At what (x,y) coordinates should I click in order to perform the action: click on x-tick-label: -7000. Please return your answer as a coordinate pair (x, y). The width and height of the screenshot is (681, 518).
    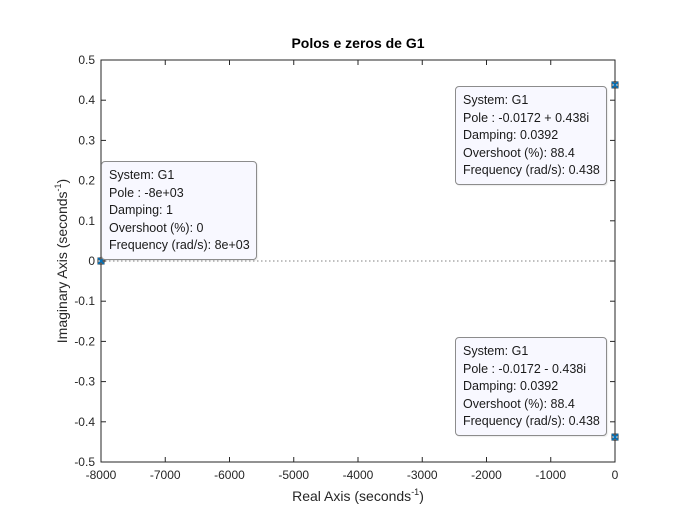
    Looking at the image, I should click on (165, 475).